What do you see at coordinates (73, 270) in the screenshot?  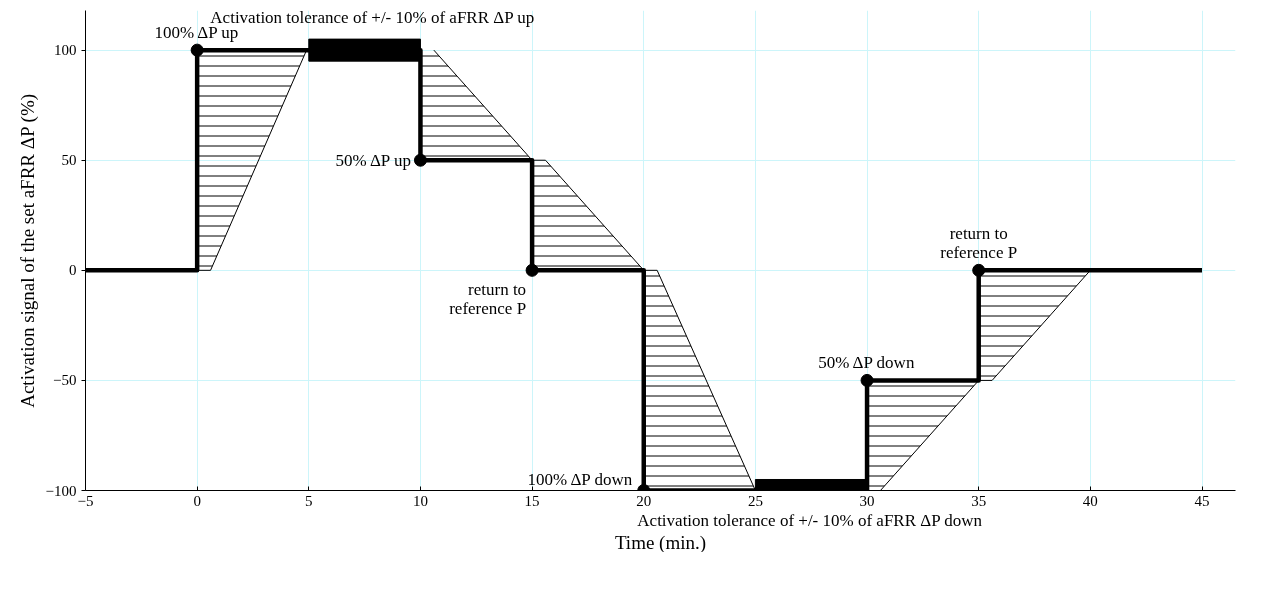 I see `y-tick-label: 0` at bounding box center [73, 270].